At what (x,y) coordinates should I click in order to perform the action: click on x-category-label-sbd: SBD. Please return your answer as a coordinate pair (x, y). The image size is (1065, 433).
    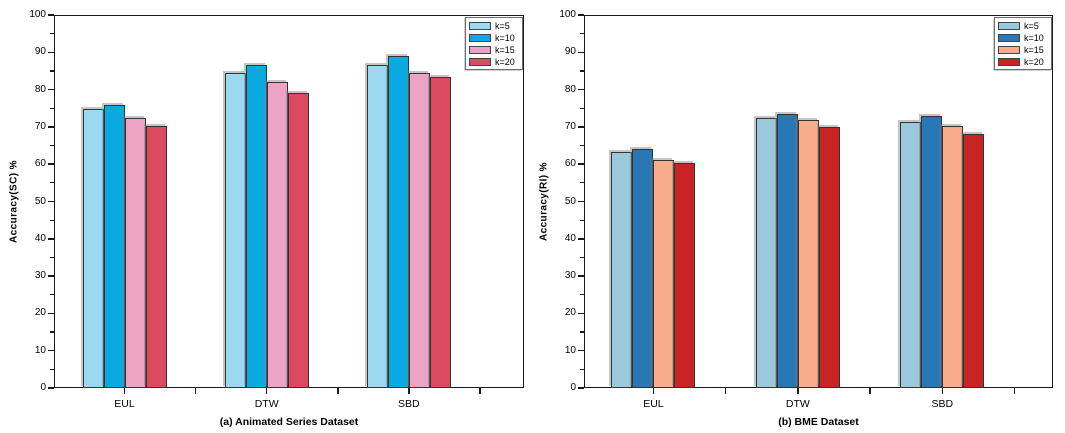
    Looking at the image, I should click on (409, 404).